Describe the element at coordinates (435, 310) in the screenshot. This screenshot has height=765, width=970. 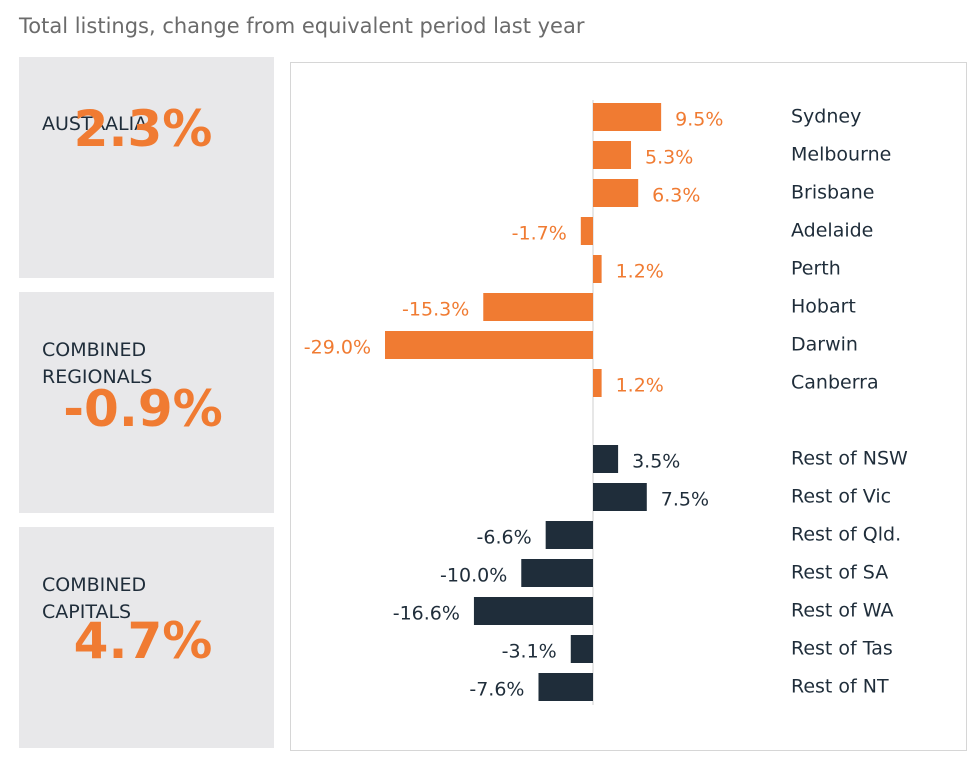
I see `data-label: -15.3%` at that location.